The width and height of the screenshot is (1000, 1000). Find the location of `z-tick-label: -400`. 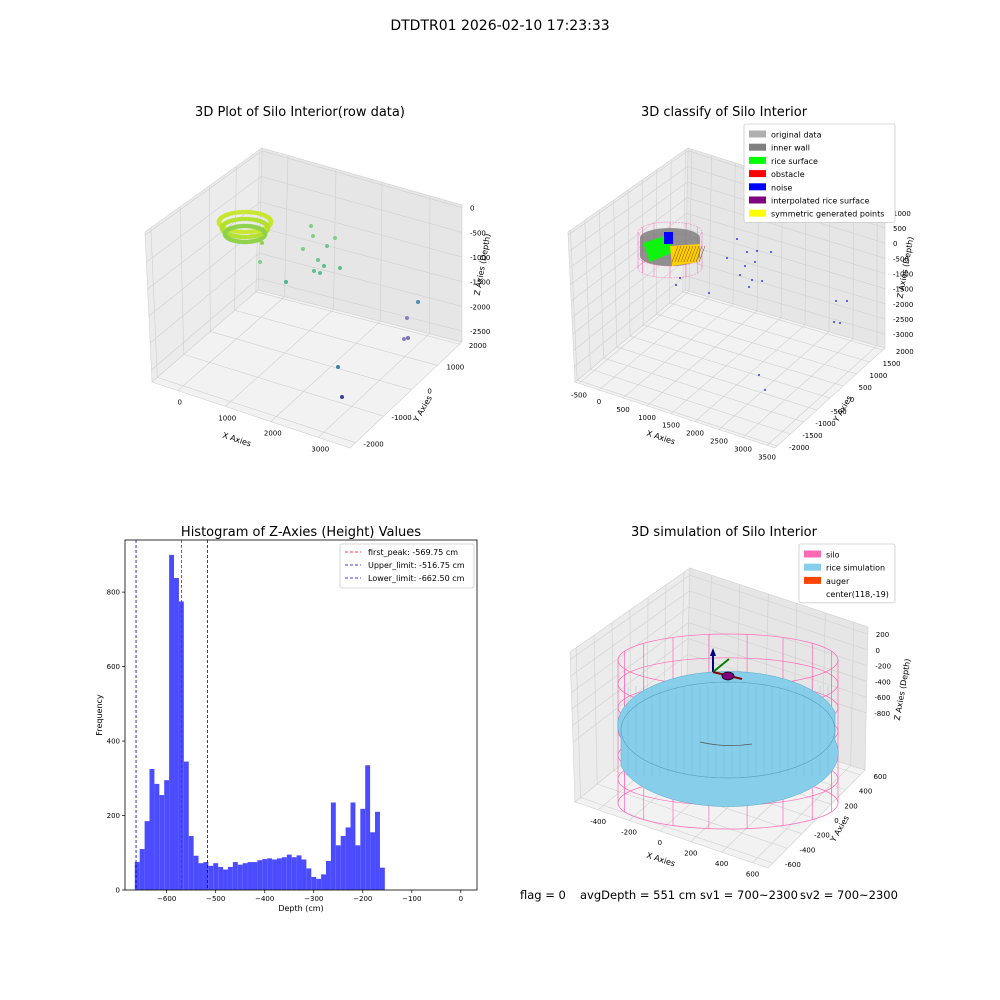

z-tick-label: -400 is located at coordinates (883, 682).